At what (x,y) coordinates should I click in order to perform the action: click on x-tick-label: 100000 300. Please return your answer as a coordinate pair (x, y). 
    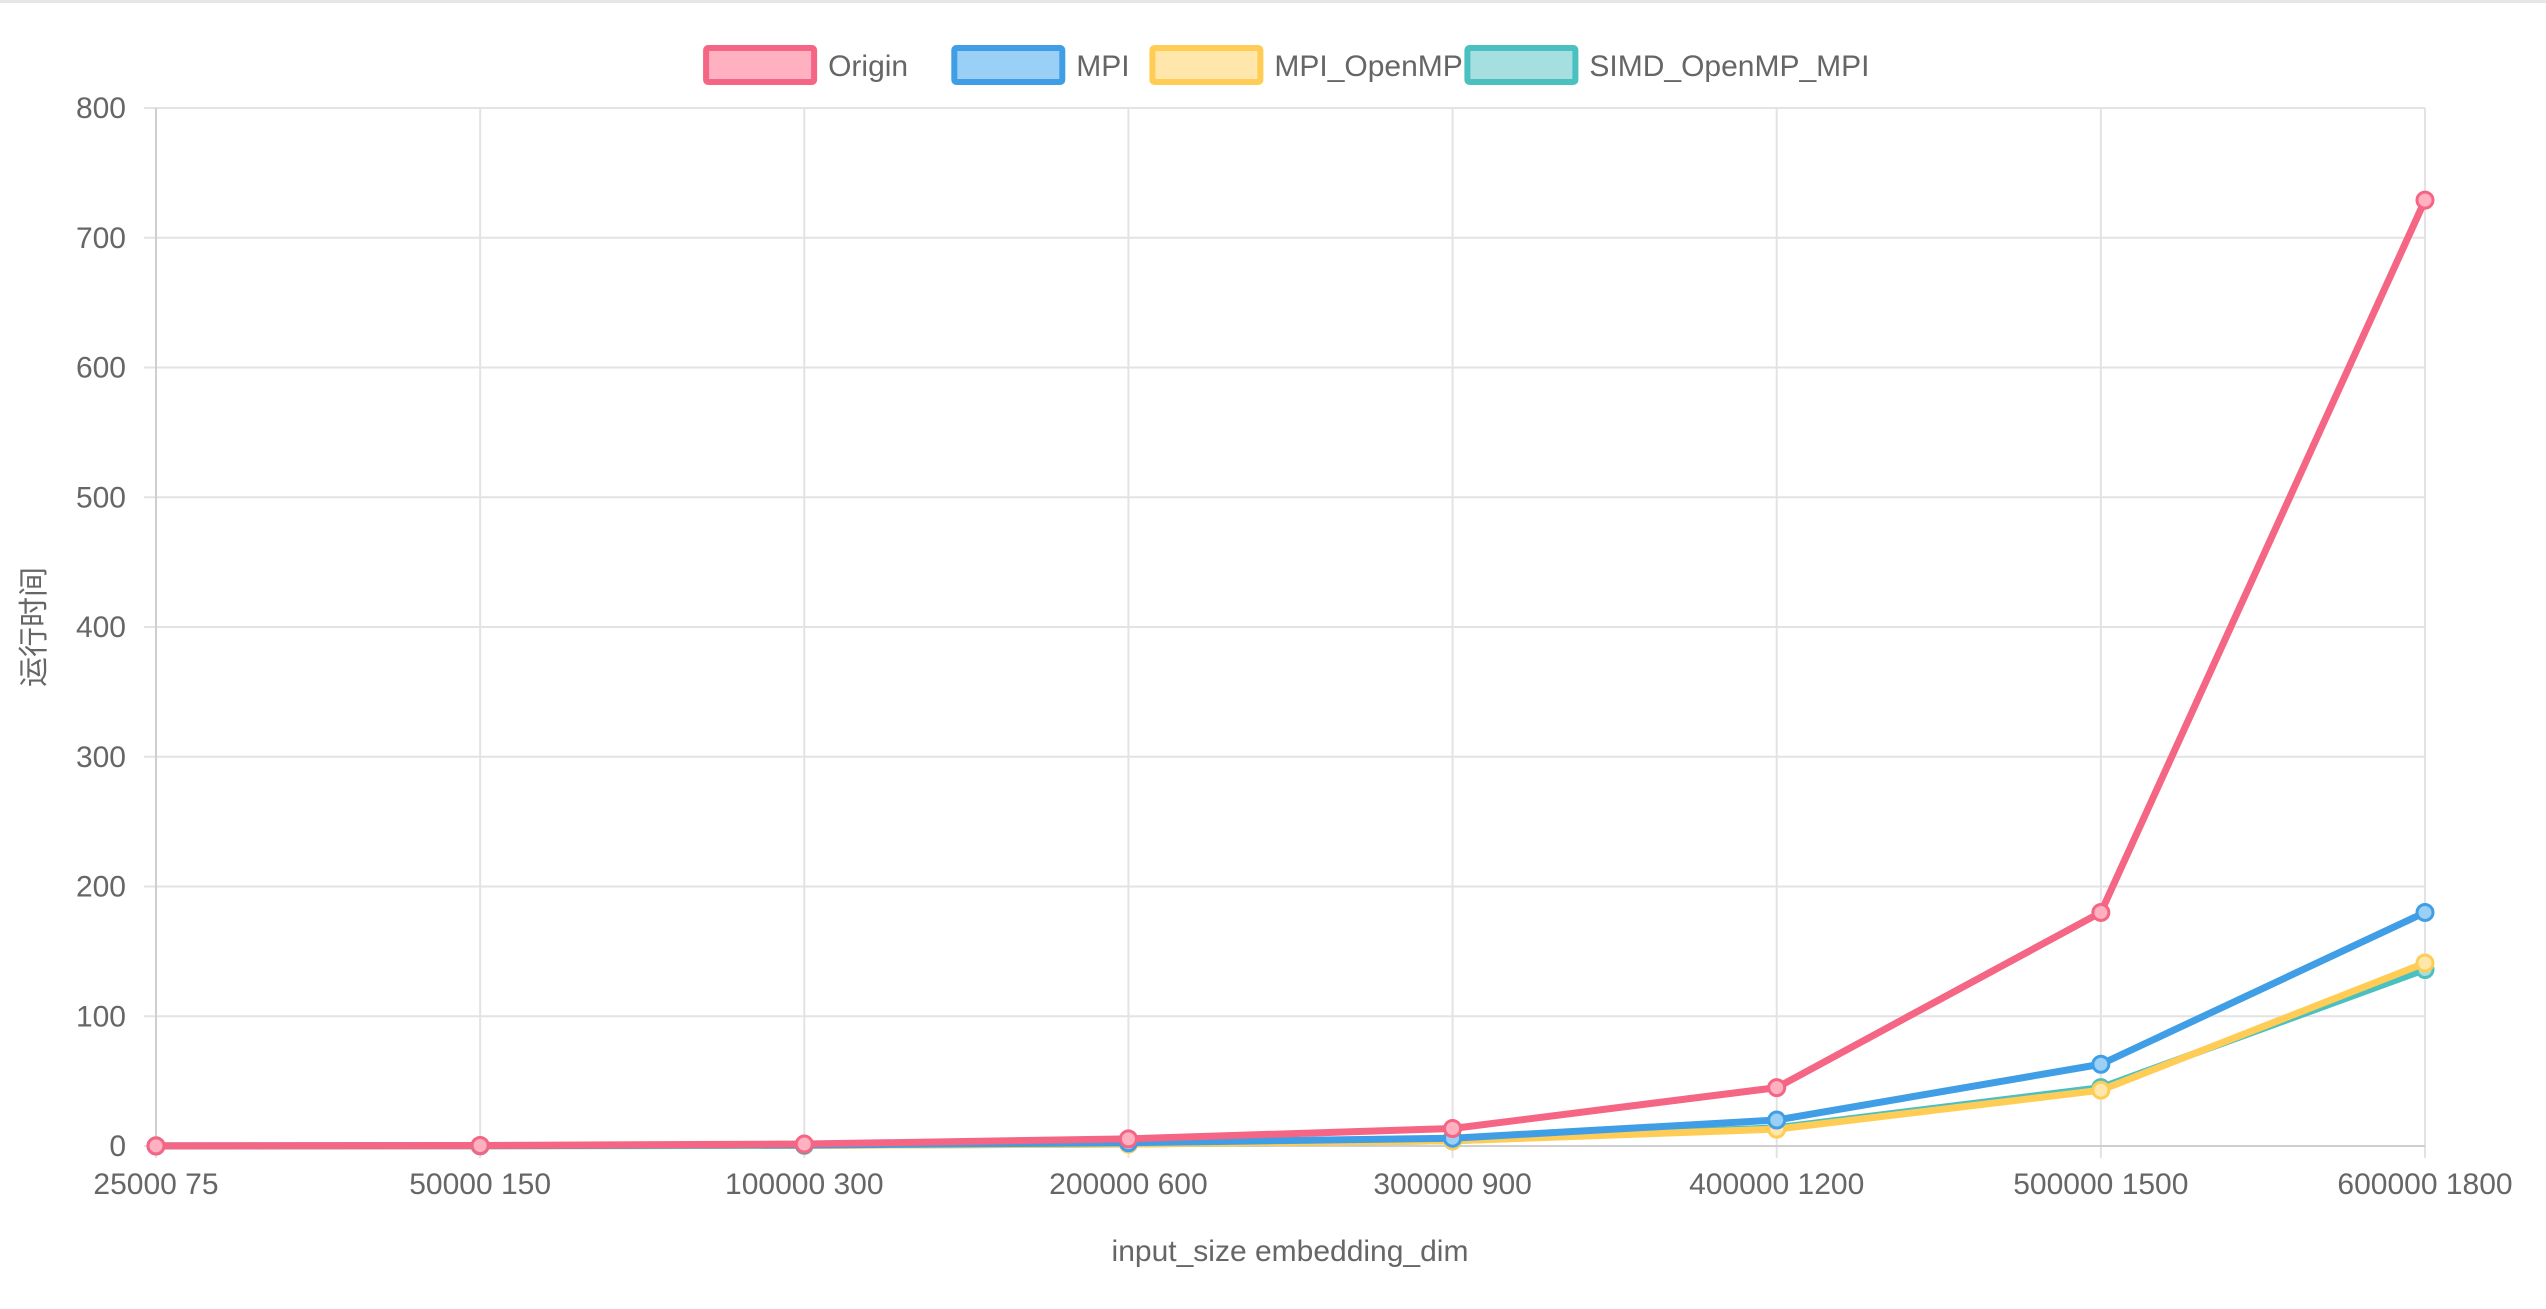
    Looking at the image, I should click on (804, 1184).